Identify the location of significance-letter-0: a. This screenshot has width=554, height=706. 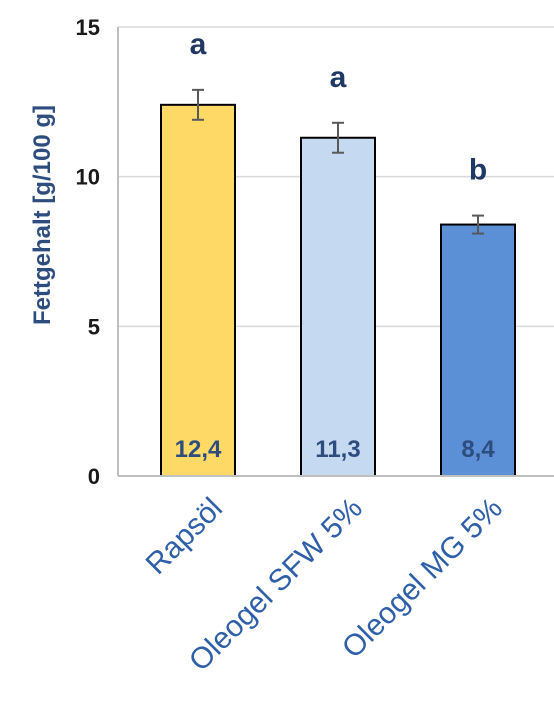
(198, 44).